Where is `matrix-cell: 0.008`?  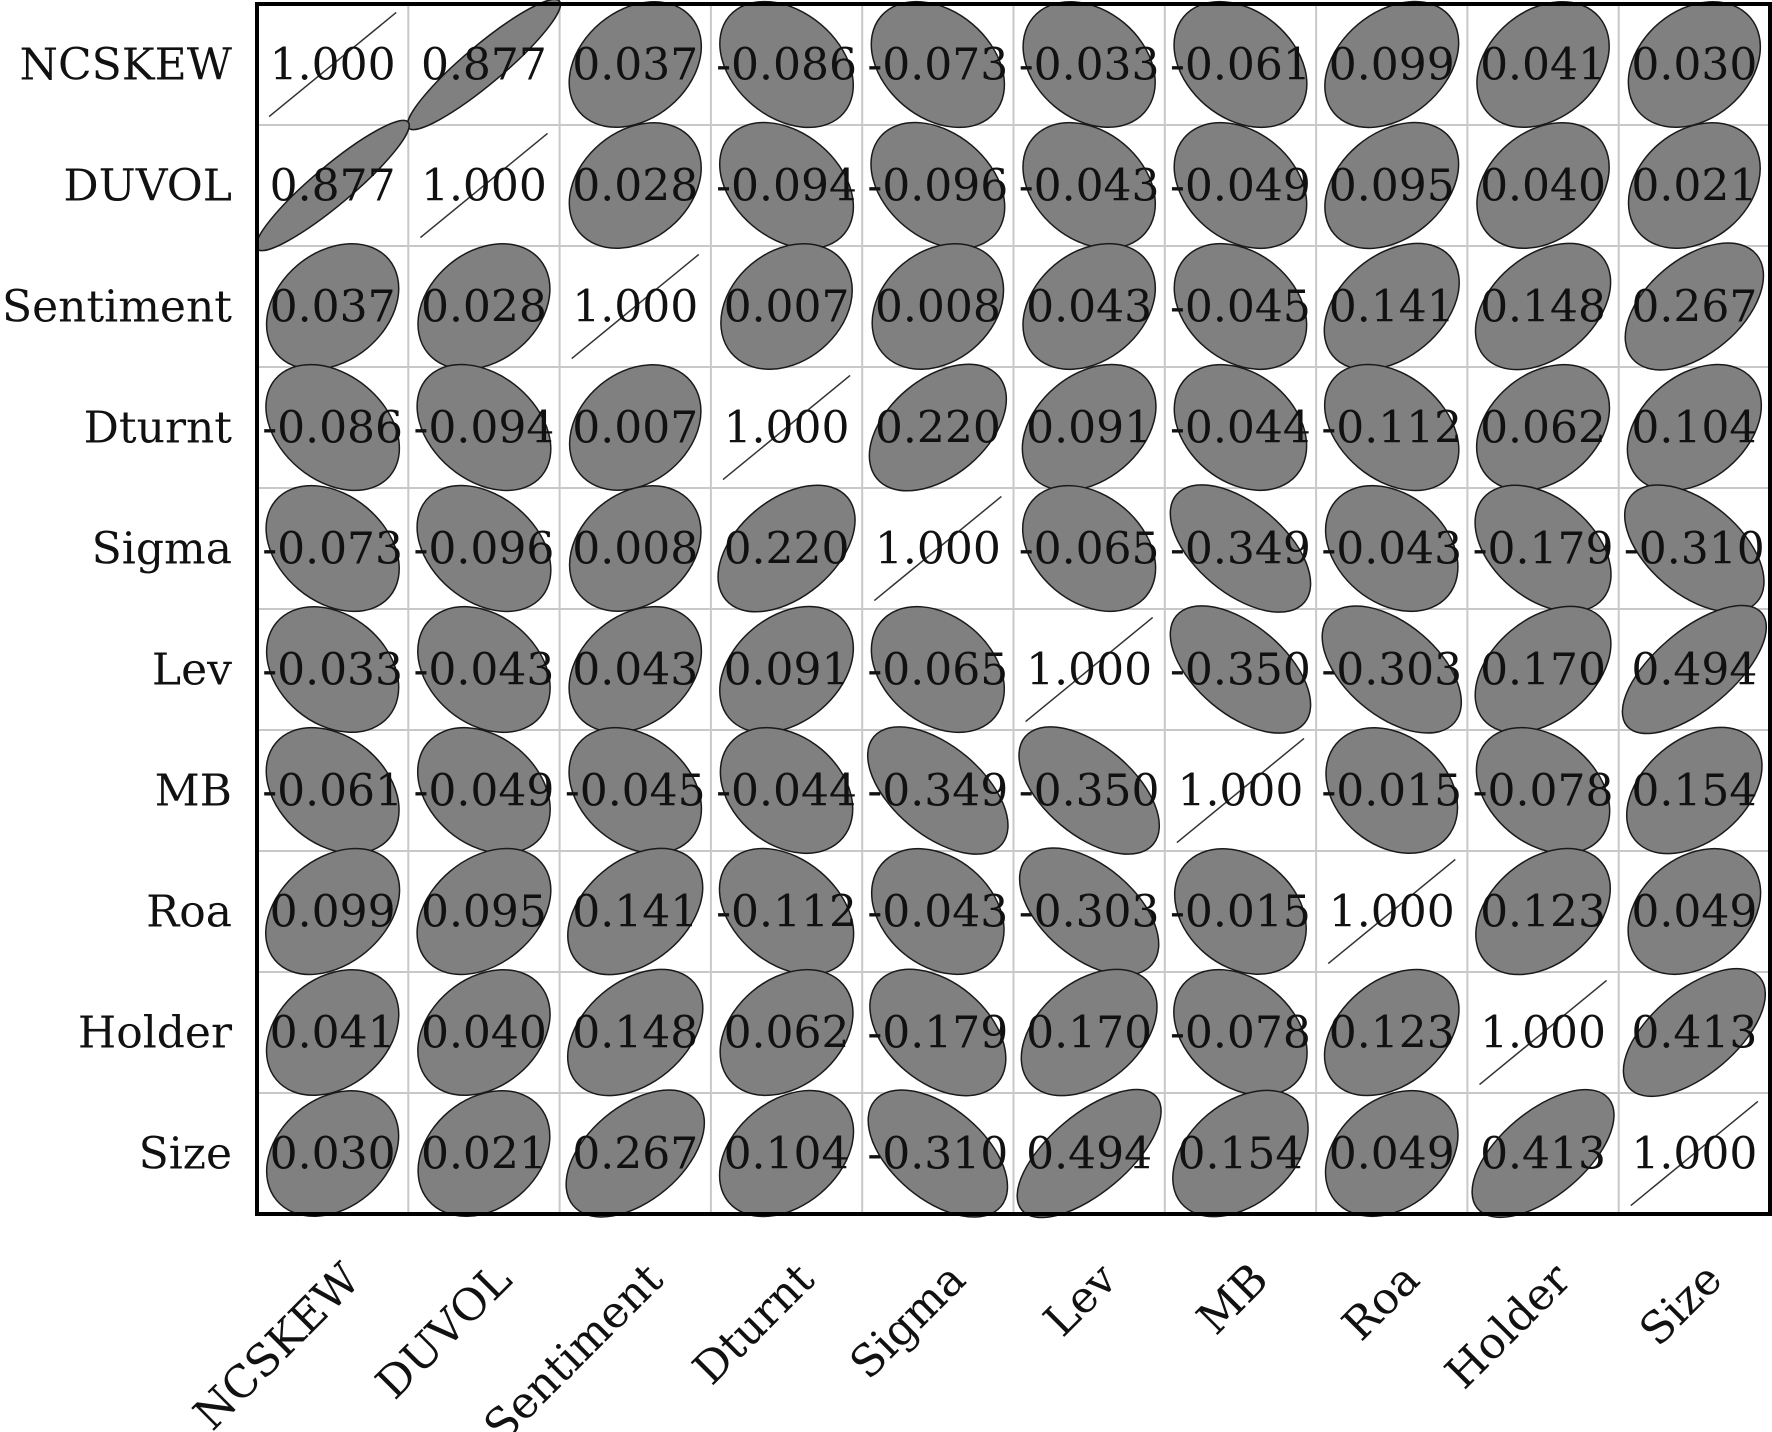 matrix-cell: 0.008 is located at coordinates (635, 548).